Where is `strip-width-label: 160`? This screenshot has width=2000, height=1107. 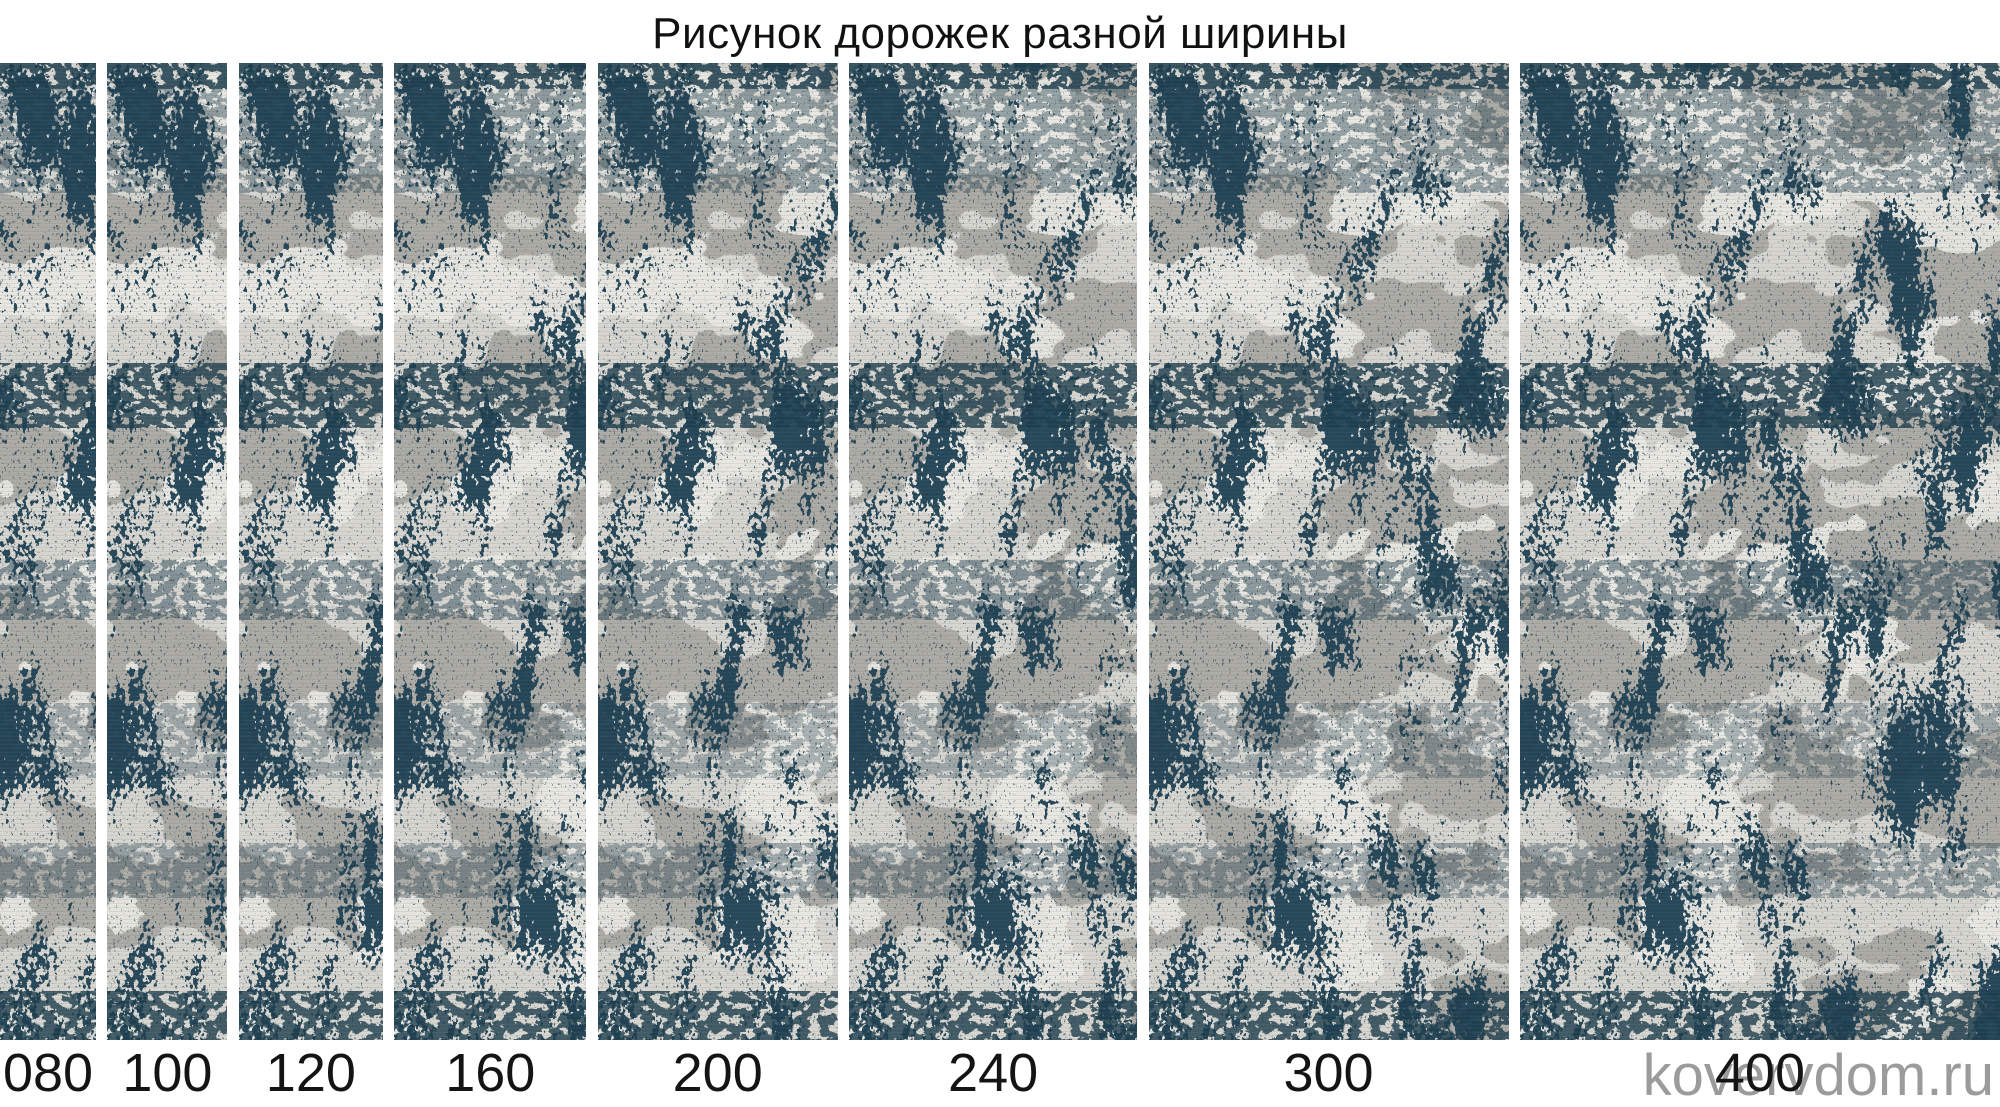
strip-width-label: 160 is located at coordinates (490, 1073).